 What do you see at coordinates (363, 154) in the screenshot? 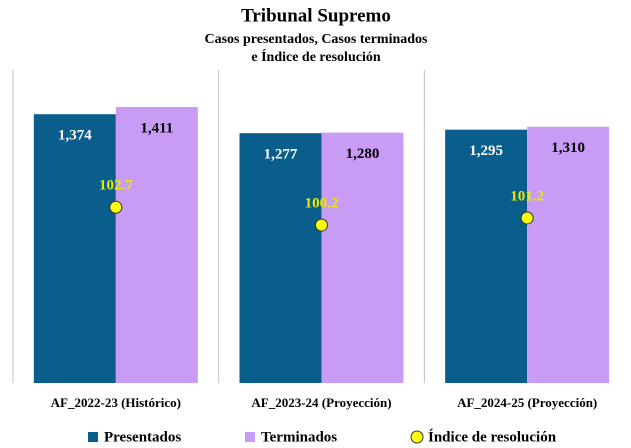
I see `data-label: 1,280` at bounding box center [363, 154].